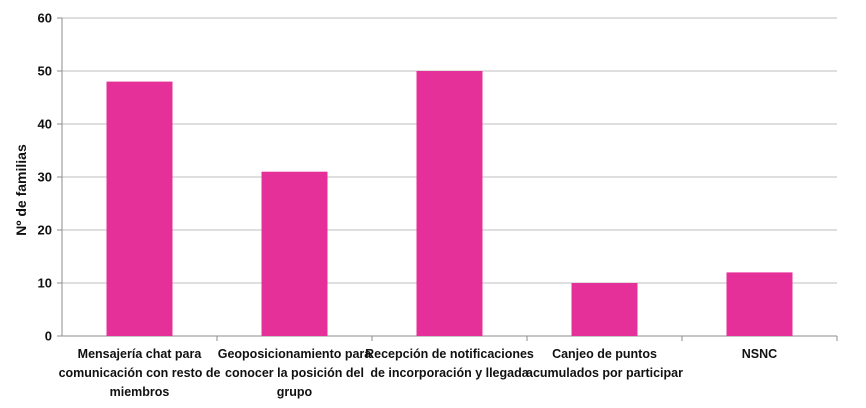 The image size is (866, 408). I want to click on x-tick-label-line: Canjeo de puntos, so click(604, 354).